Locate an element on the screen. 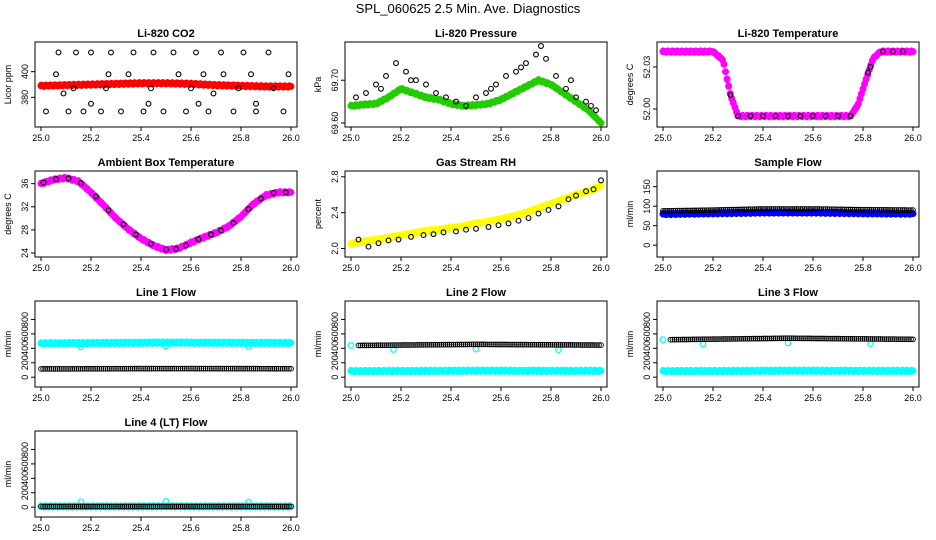 The width and height of the screenshot is (936, 540). y-tick-label: 24 is located at coordinates (25, 253).